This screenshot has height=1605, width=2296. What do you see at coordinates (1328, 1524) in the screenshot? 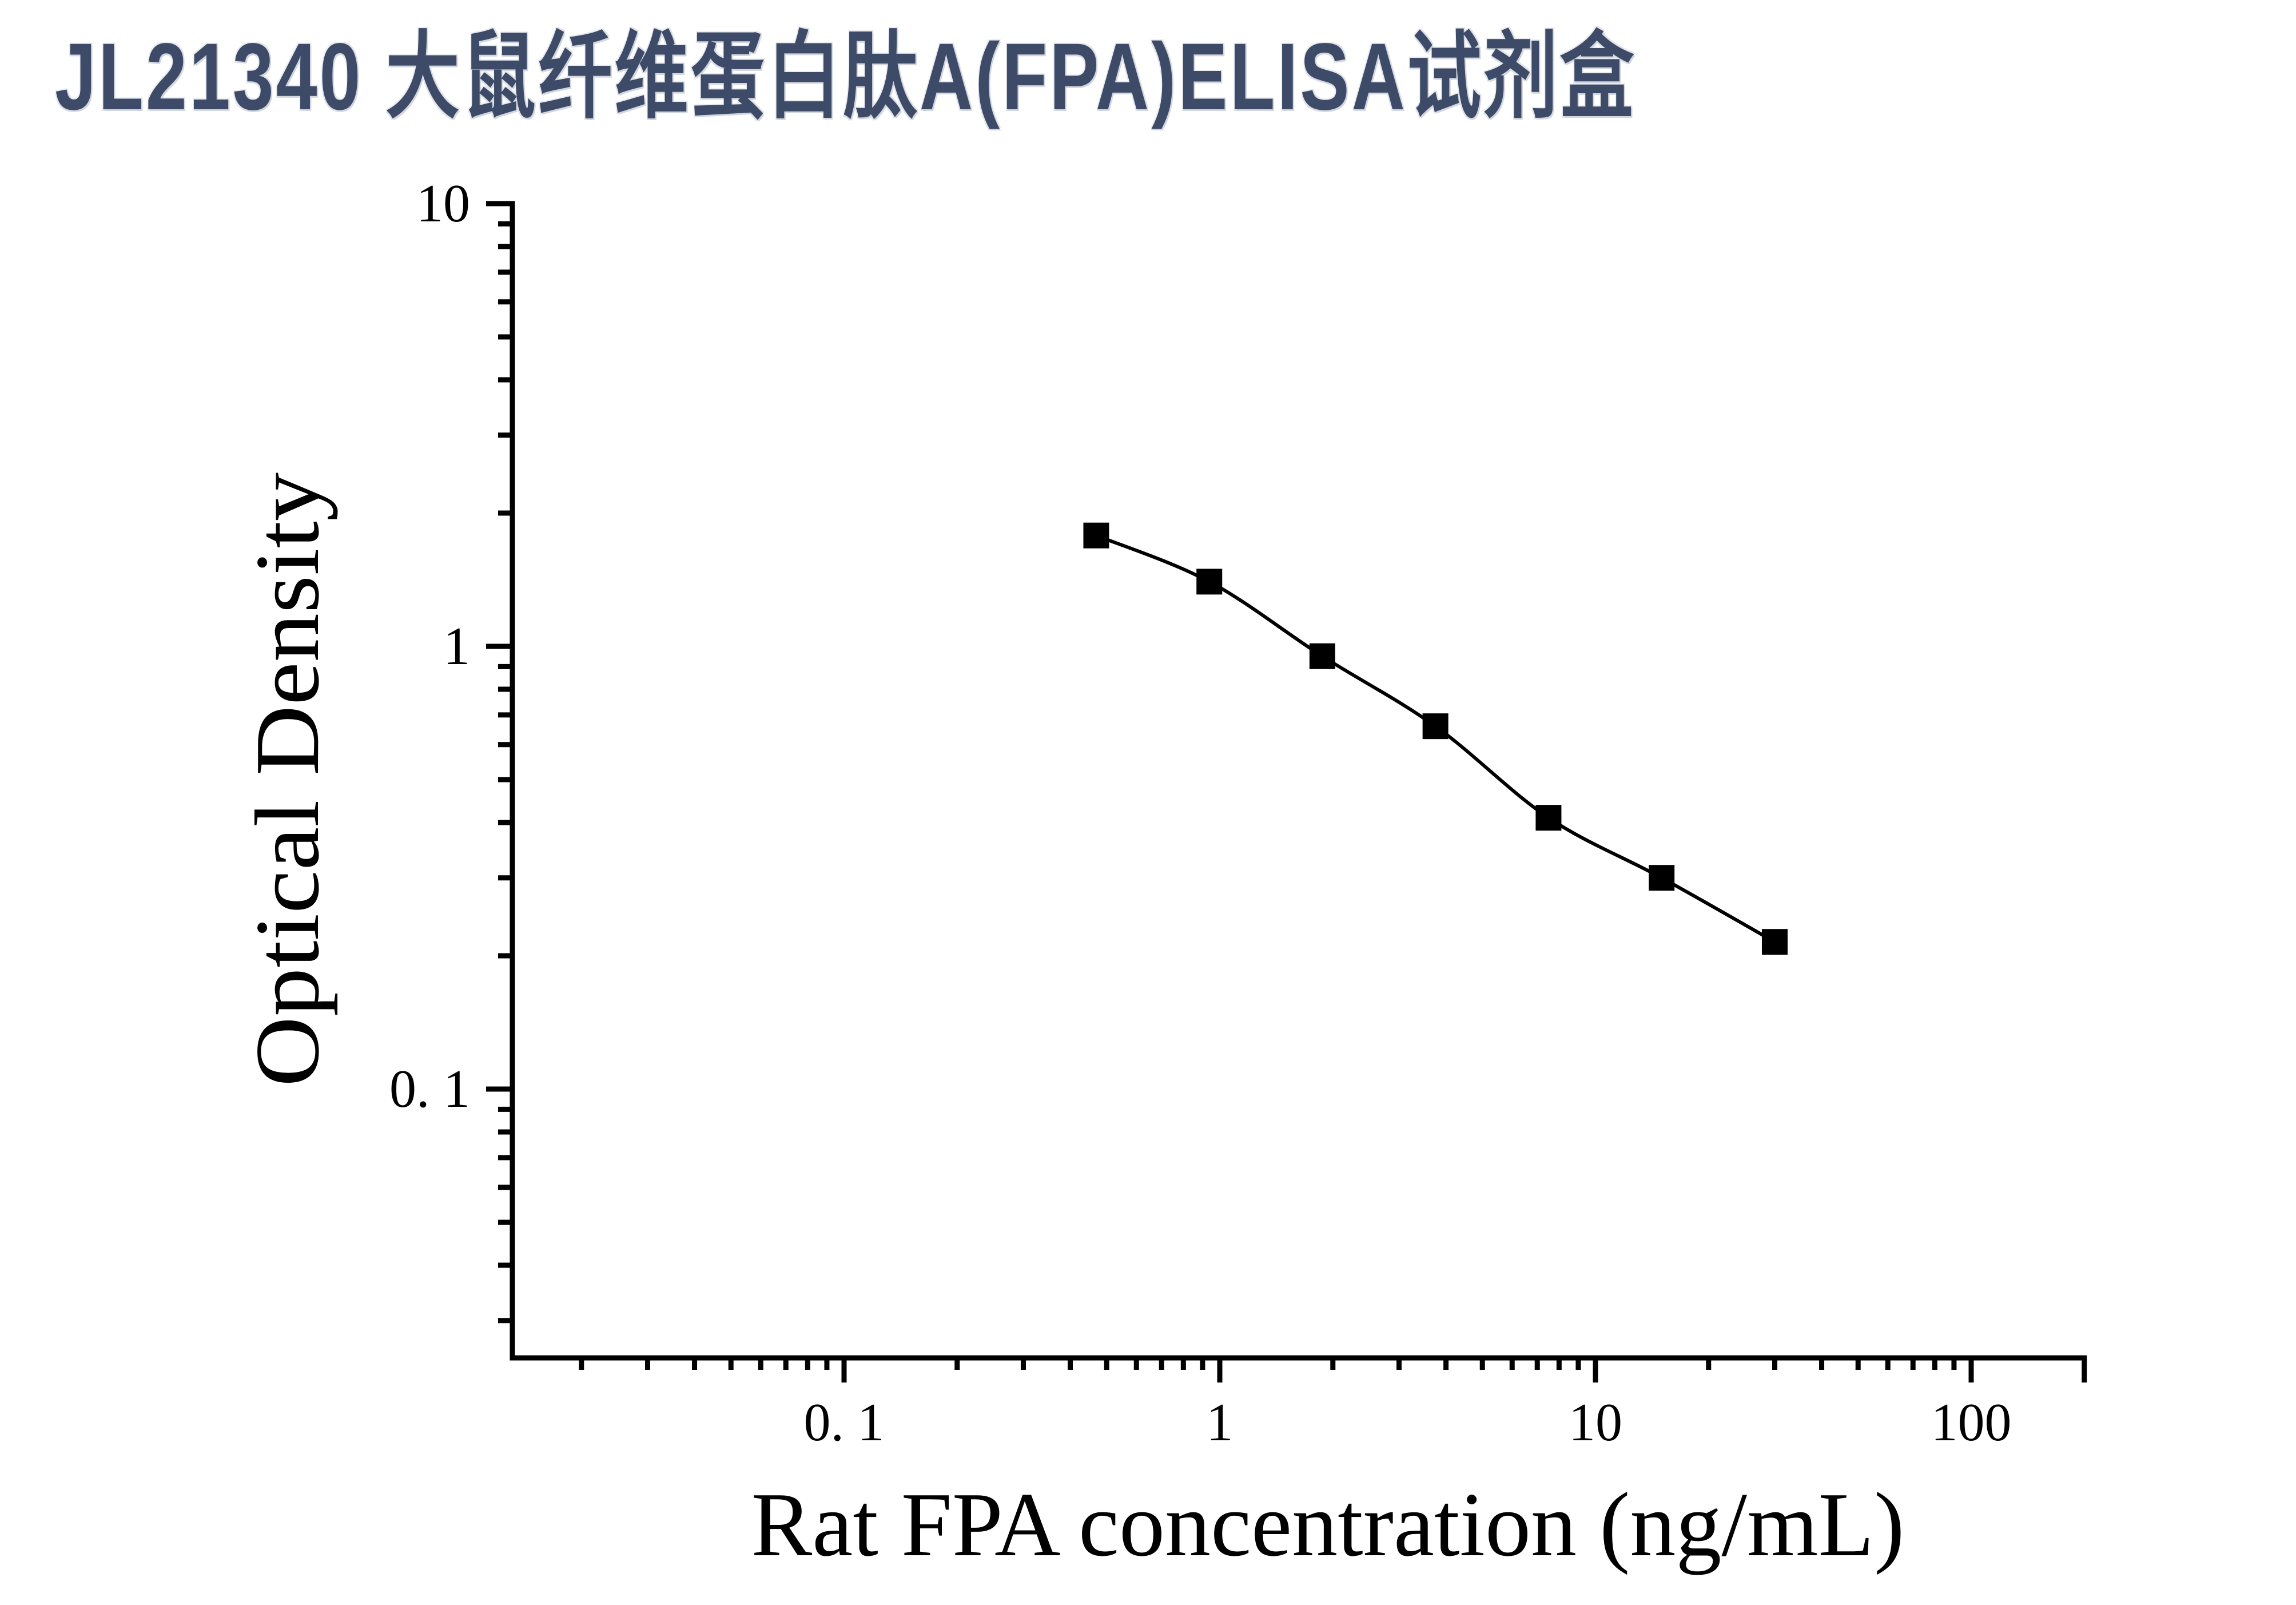
I see `x-axis-title: Rat FPA concentration (ng/mL)` at bounding box center [1328, 1524].